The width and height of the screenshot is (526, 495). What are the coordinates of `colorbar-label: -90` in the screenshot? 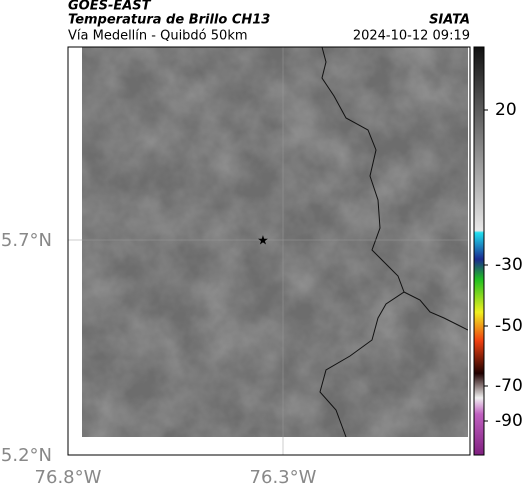 It's located at (509, 421).